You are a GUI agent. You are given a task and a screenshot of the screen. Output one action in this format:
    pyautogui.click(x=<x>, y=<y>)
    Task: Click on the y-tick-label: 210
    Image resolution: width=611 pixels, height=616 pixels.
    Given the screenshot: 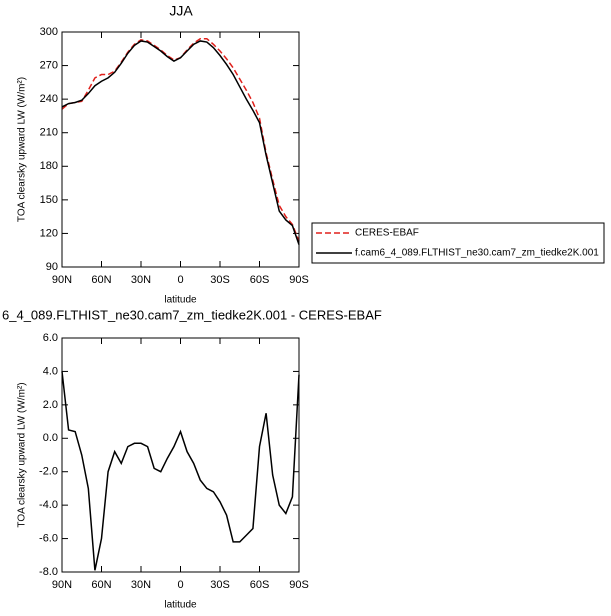 What is the action you would take?
    pyautogui.click(x=49, y=133)
    